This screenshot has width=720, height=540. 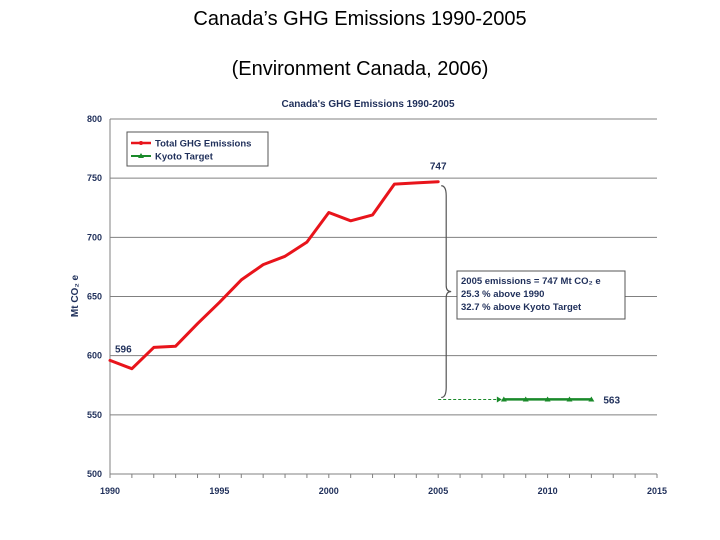 What do you see at coordinates (75, 295) in the screenshot?
I see `y-axis-label: Mt CO₂ e` at bounding box center [75, 295].